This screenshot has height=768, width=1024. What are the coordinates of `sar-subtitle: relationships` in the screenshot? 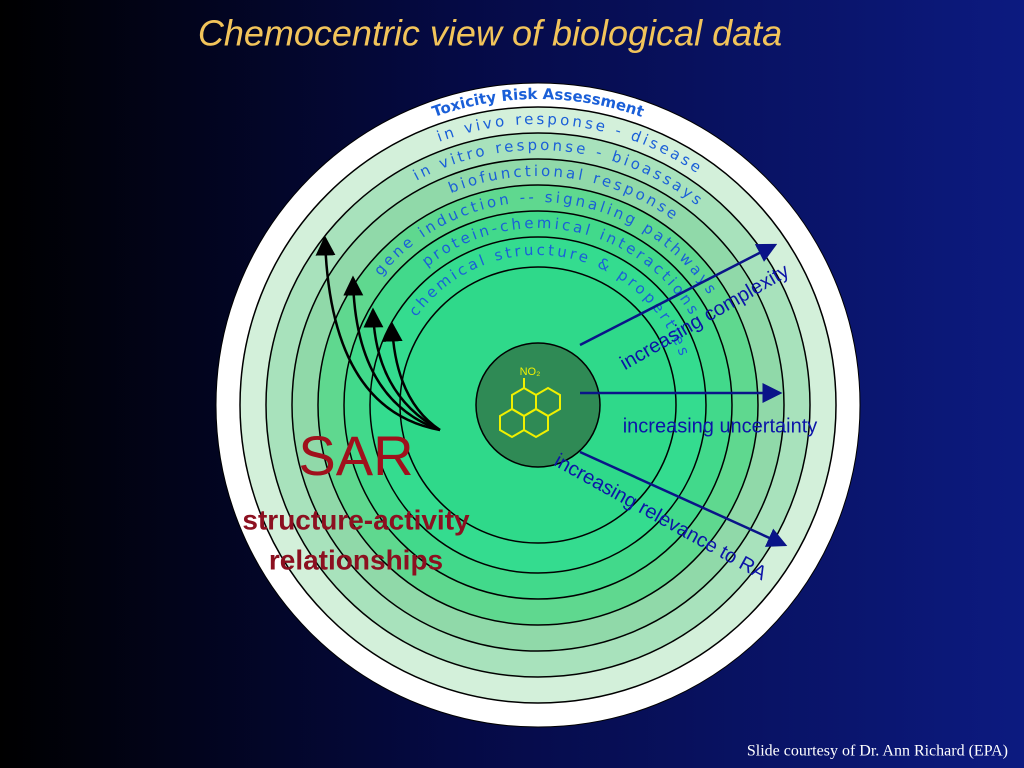 It's located at (356, 559).